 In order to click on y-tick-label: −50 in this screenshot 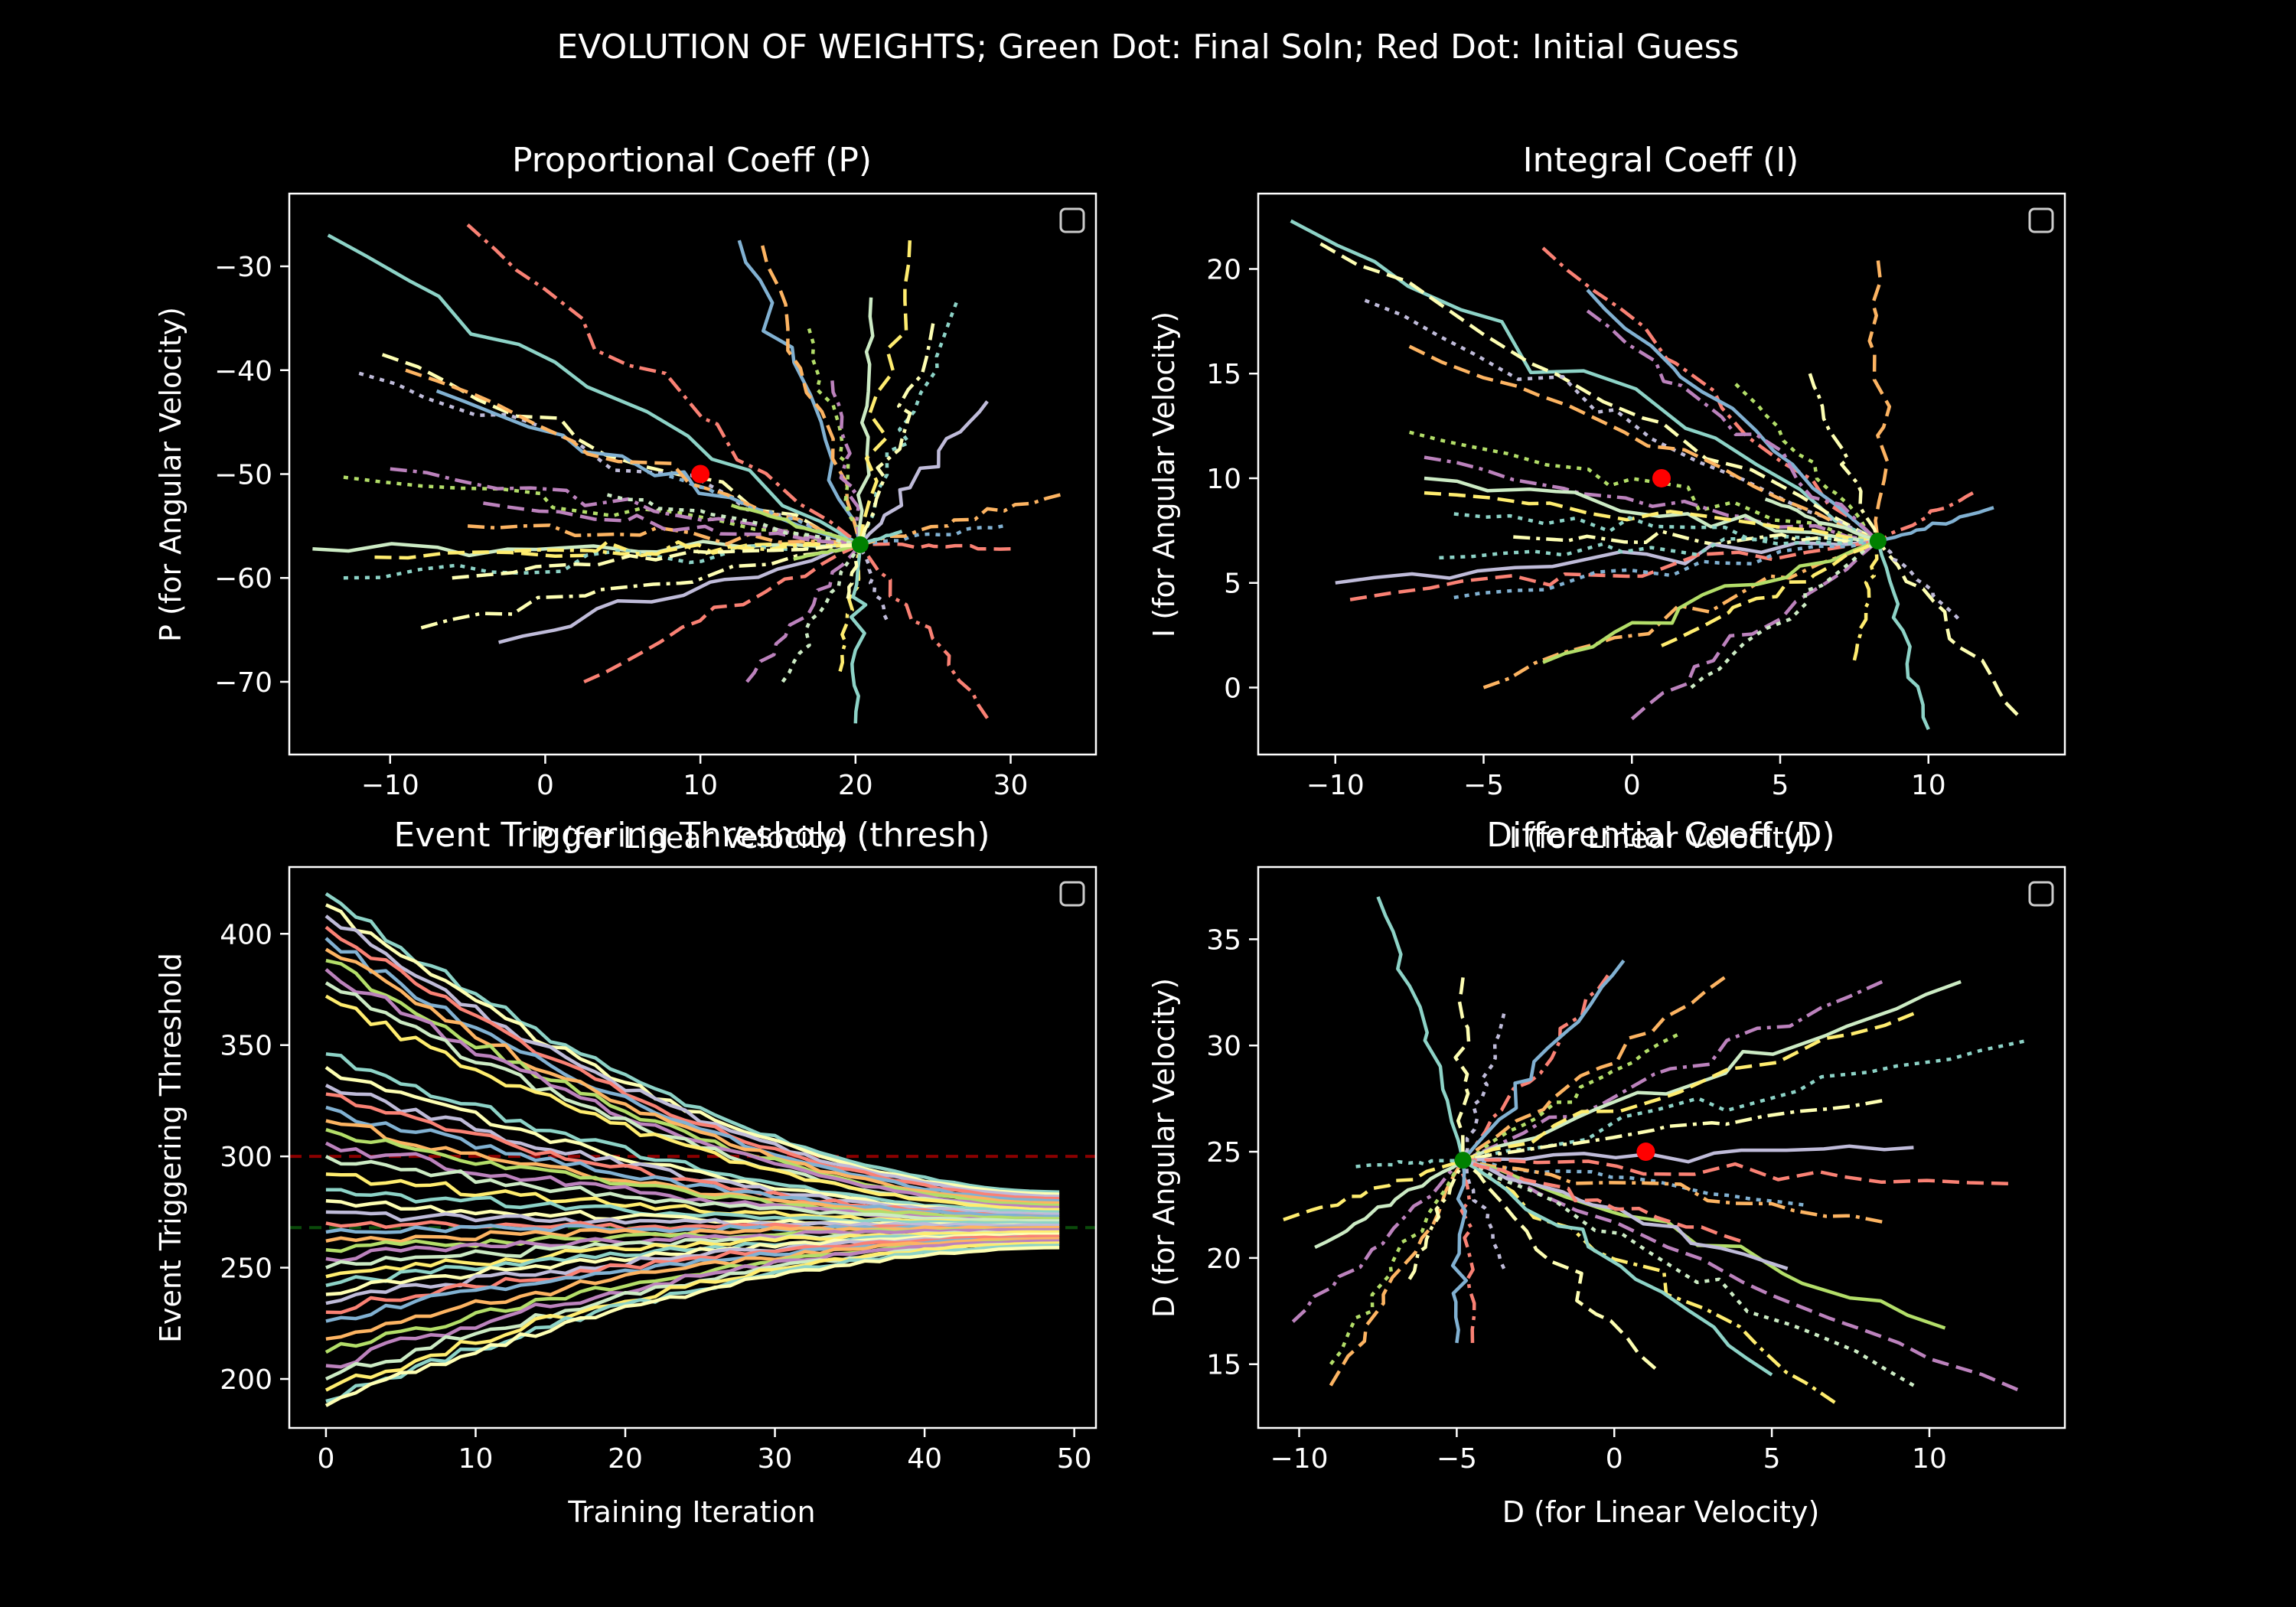, I will do `click(243, 476)`.